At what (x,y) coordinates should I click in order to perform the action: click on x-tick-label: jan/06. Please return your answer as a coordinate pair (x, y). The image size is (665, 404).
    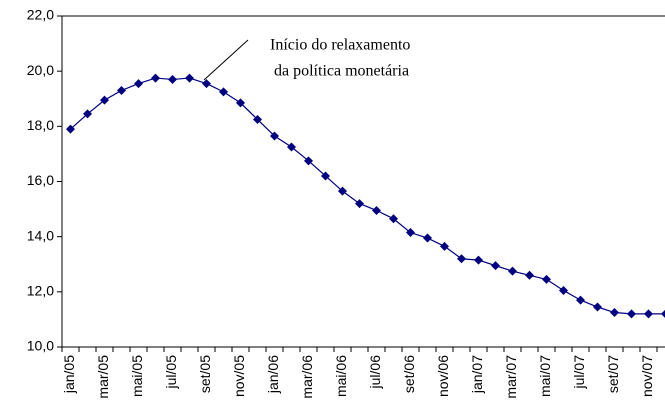
    Looking at the image, I should click on (273, 374).